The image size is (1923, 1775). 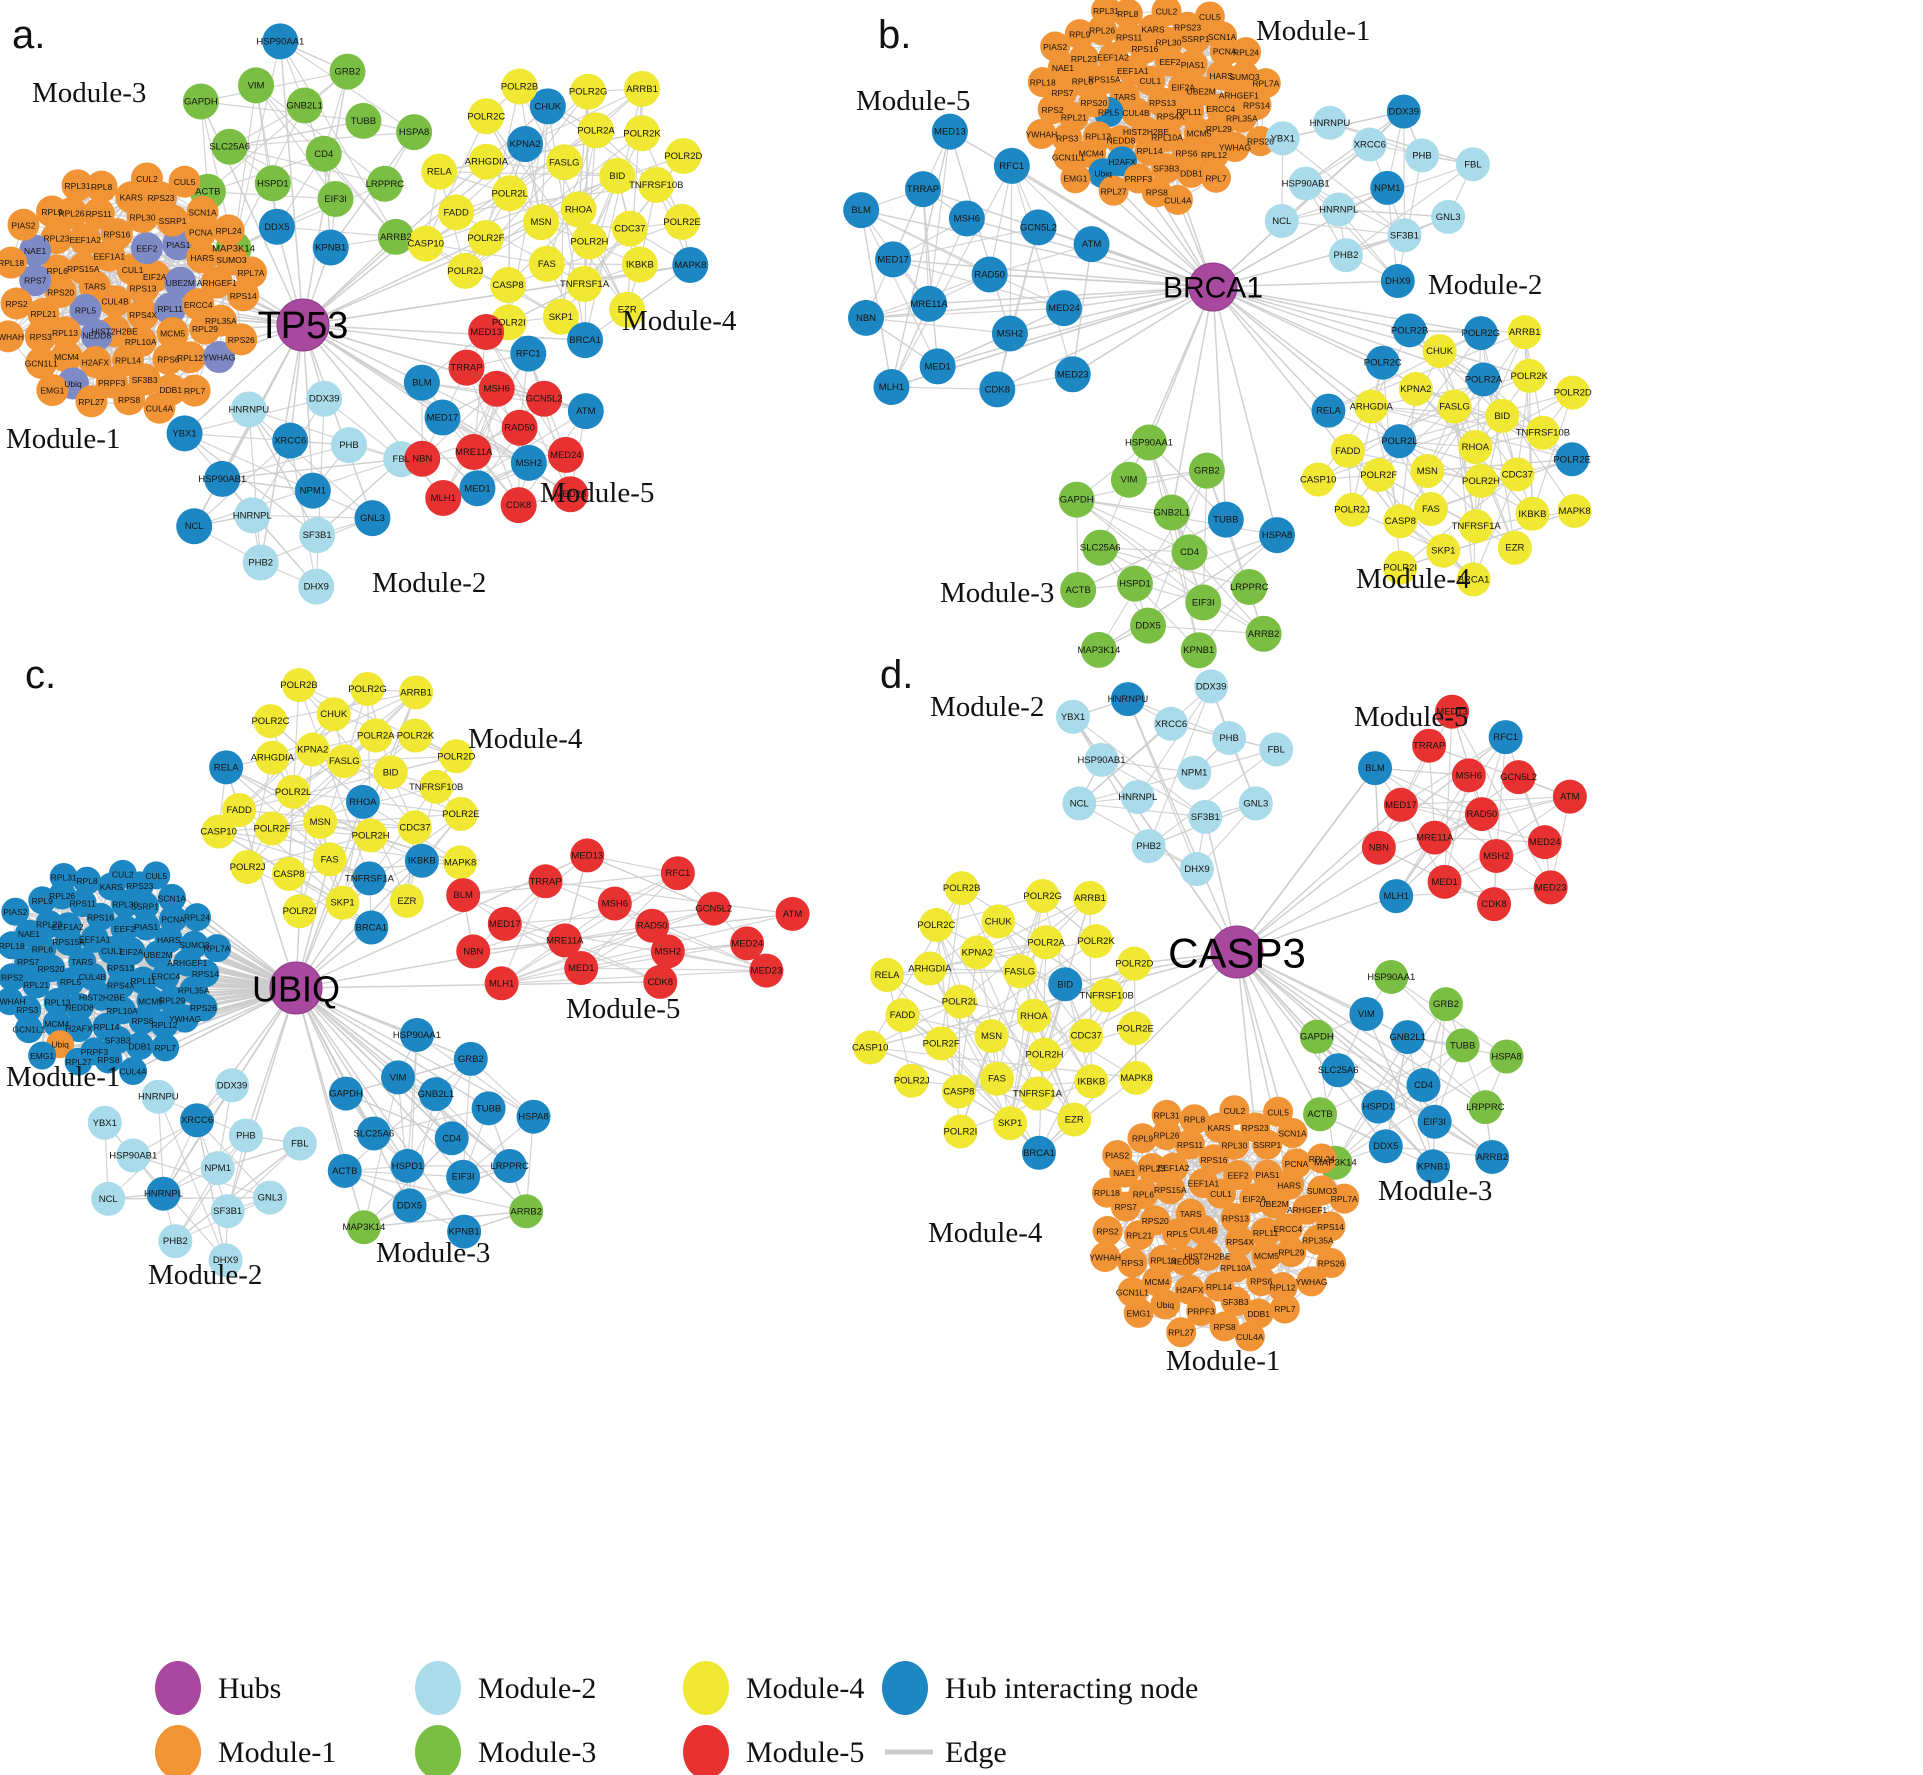 What do you see at coordinates (1347, 450) in the screenshot?
I see `node-FADD` at bounding box center [1347, 450].